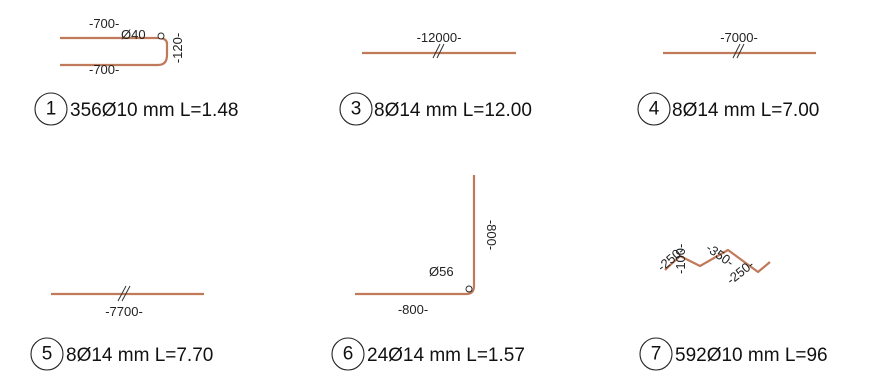 This screenshot has width=896, height=378. I want to click on bar-3-mark-circle, so click(356, 109).